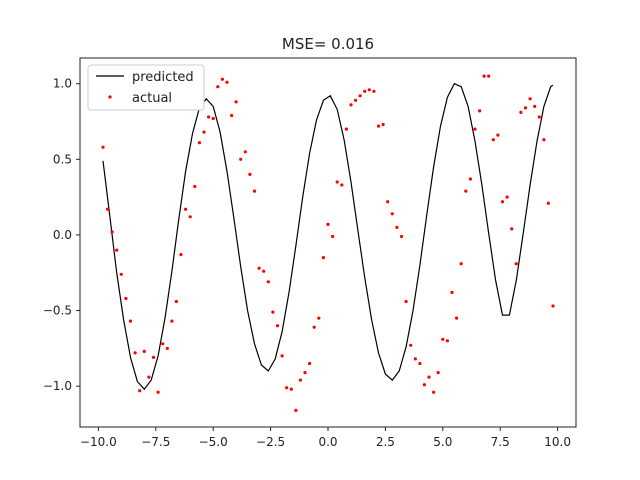 The image size is (640, 480). I want to click on chart-title: MSE= 0.016, so click(328, 44).